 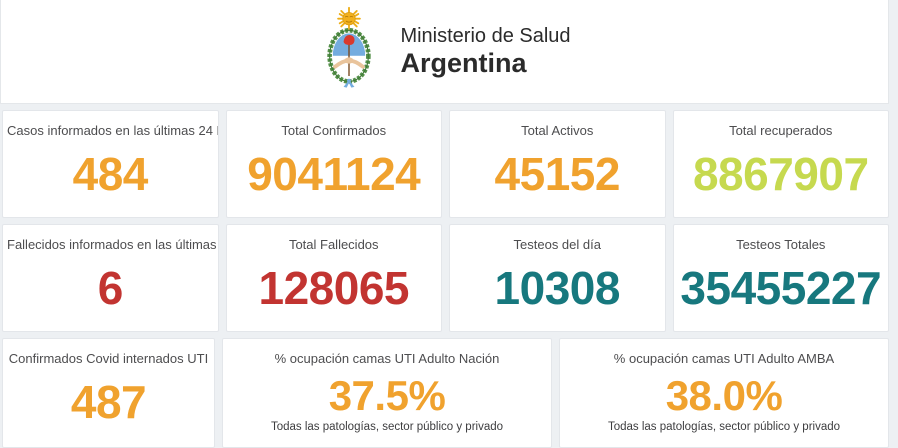 I want to click on card-value: 37.5%, so click(x=387, y=395).